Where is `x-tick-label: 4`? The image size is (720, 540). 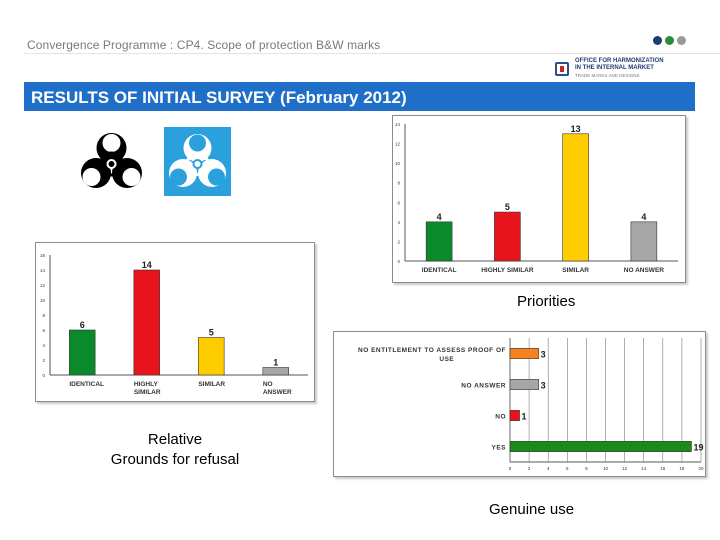 x-tick-label: 4 is located at coordinates (548, 468).